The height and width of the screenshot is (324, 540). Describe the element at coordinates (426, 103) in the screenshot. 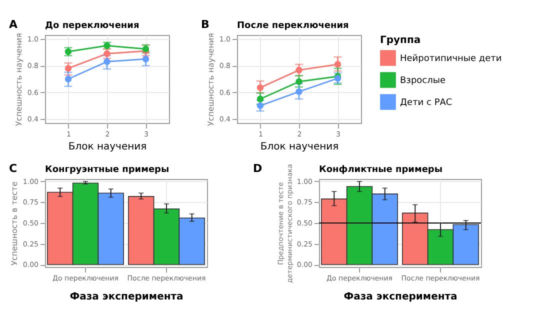

I see `legend-label: Дети с РАС` at that location.